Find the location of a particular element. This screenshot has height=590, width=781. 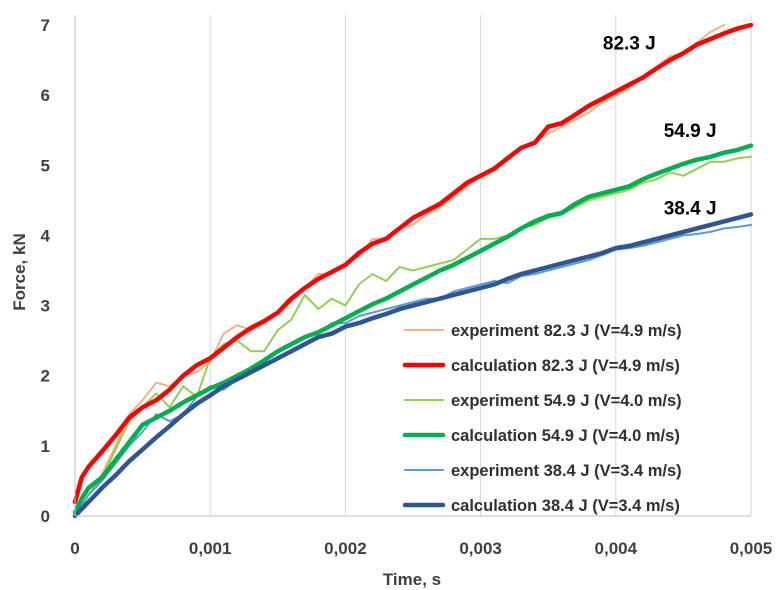

x-tick-label: 0,001 is located at coordinates (210, 548).